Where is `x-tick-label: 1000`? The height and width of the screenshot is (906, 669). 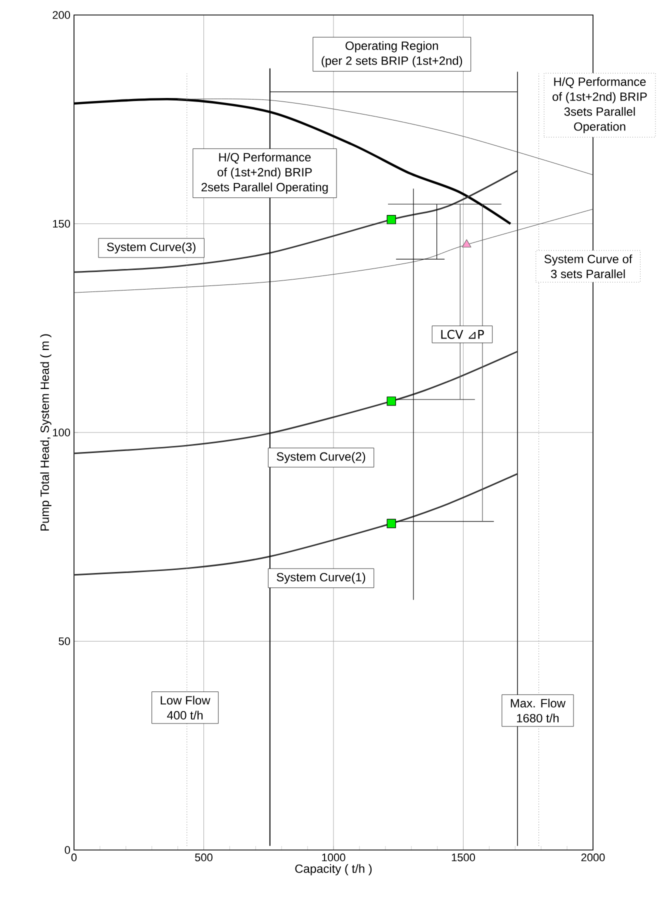
x-tick-label: 1000 is located at coordinates (334, 858).